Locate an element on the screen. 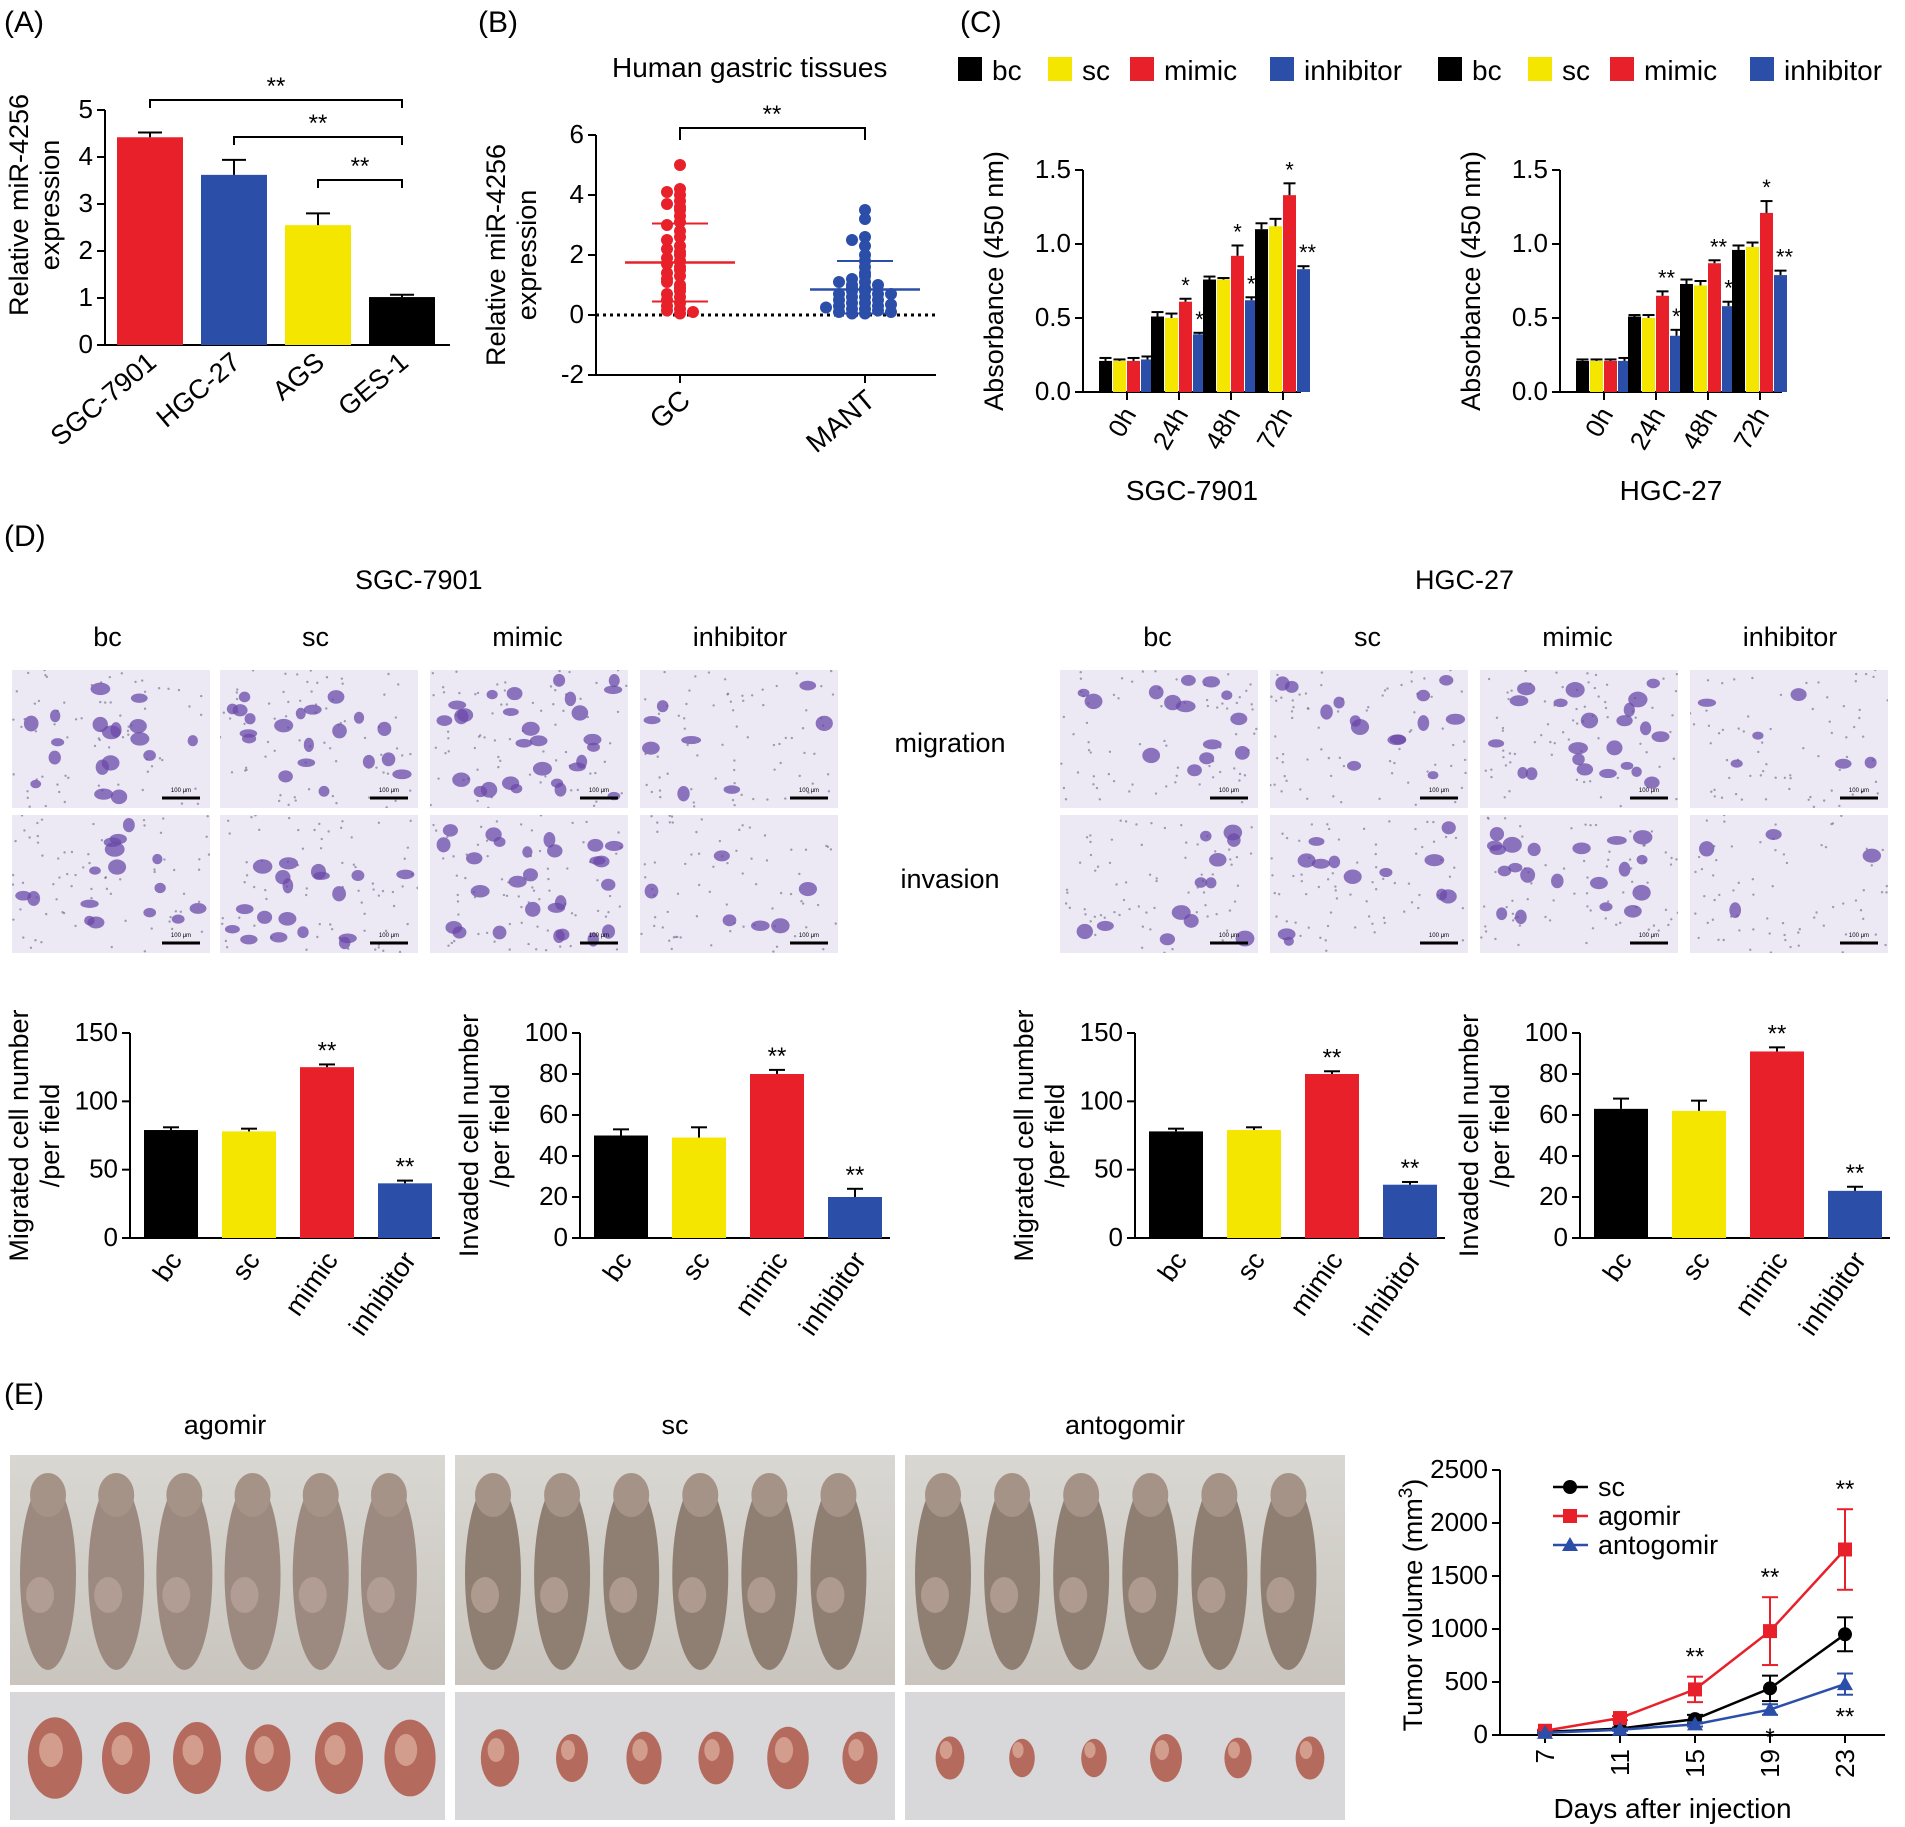 The image size is (1905, 1827). tumor-photo-antogomir is located at coordinates (1125, 1756).